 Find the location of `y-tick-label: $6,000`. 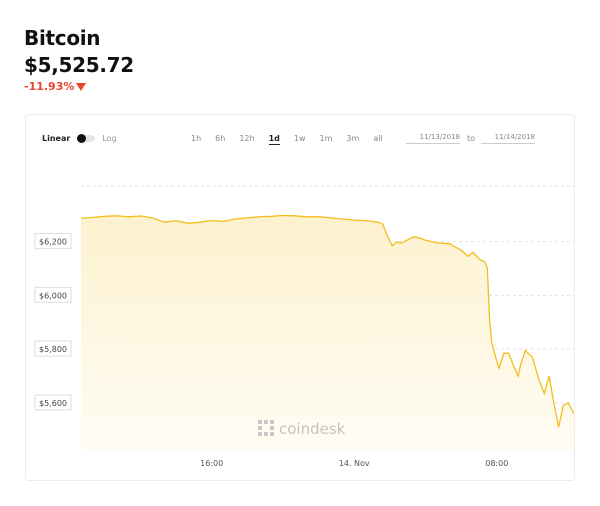

y-tick-label: $6,000 is located at coordinates (53, 295).